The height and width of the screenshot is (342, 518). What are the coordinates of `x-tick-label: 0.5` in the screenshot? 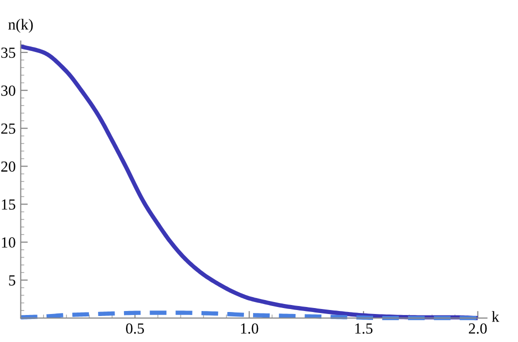 It's located at (135, 328).